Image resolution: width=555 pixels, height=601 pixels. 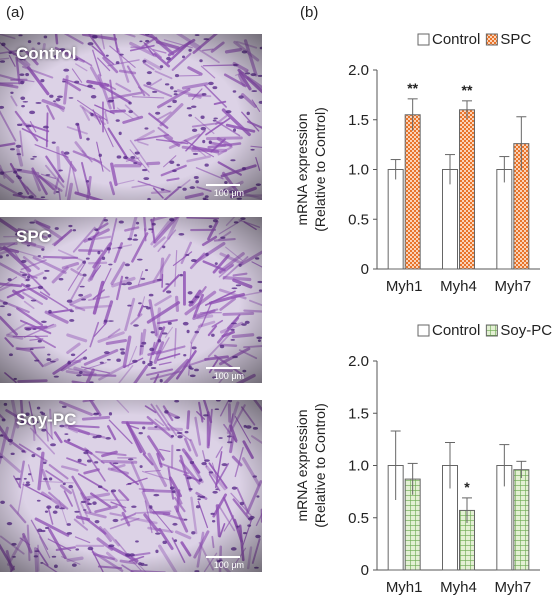 I want to click on micrograph-spc-image, so click(x=131, y=300).